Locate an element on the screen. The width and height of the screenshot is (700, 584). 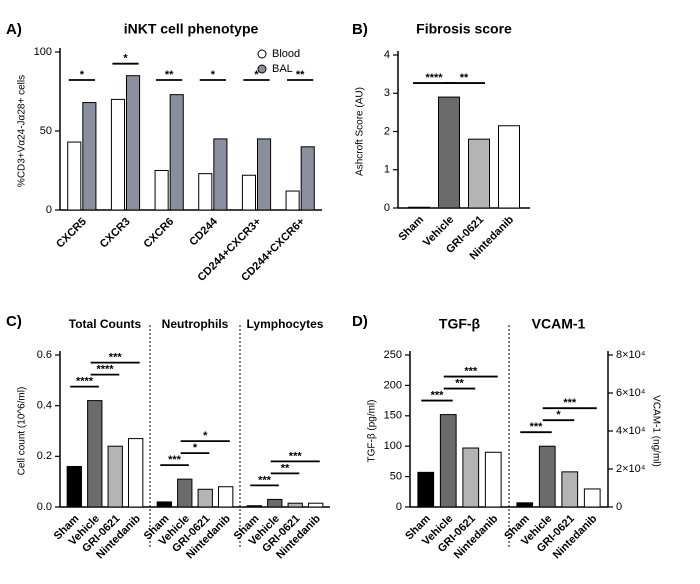
tick-label: 0.4 is located at coordinates (44, 406).